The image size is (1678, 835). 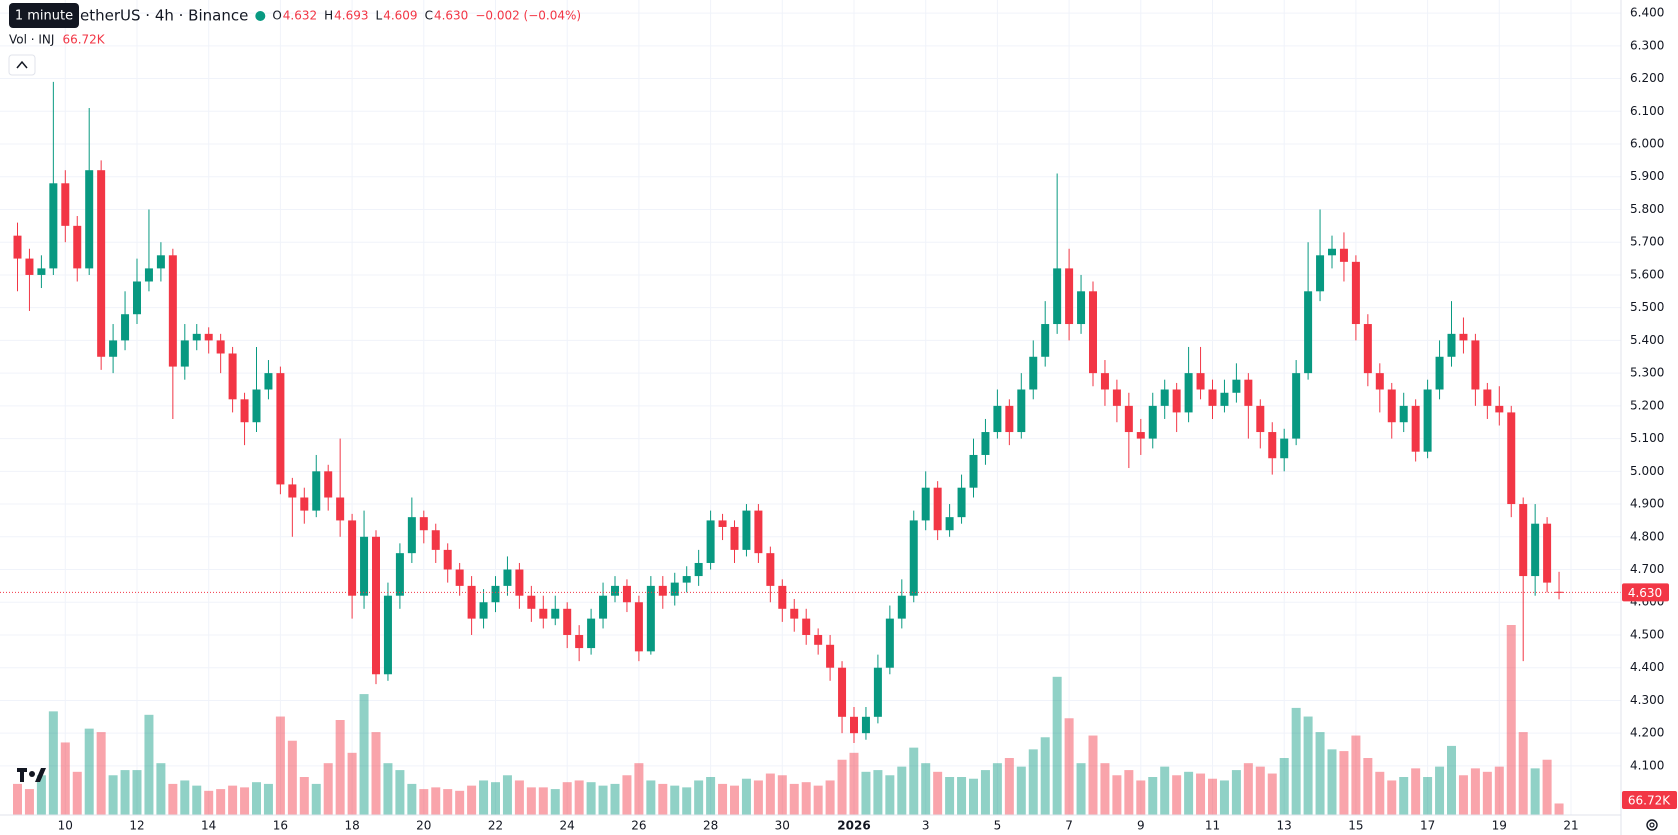 What do you see at coordinates (1647, 373) in the screenshot?
I see `y-tick-label: 5.300` at bounding box center [1647, 373].